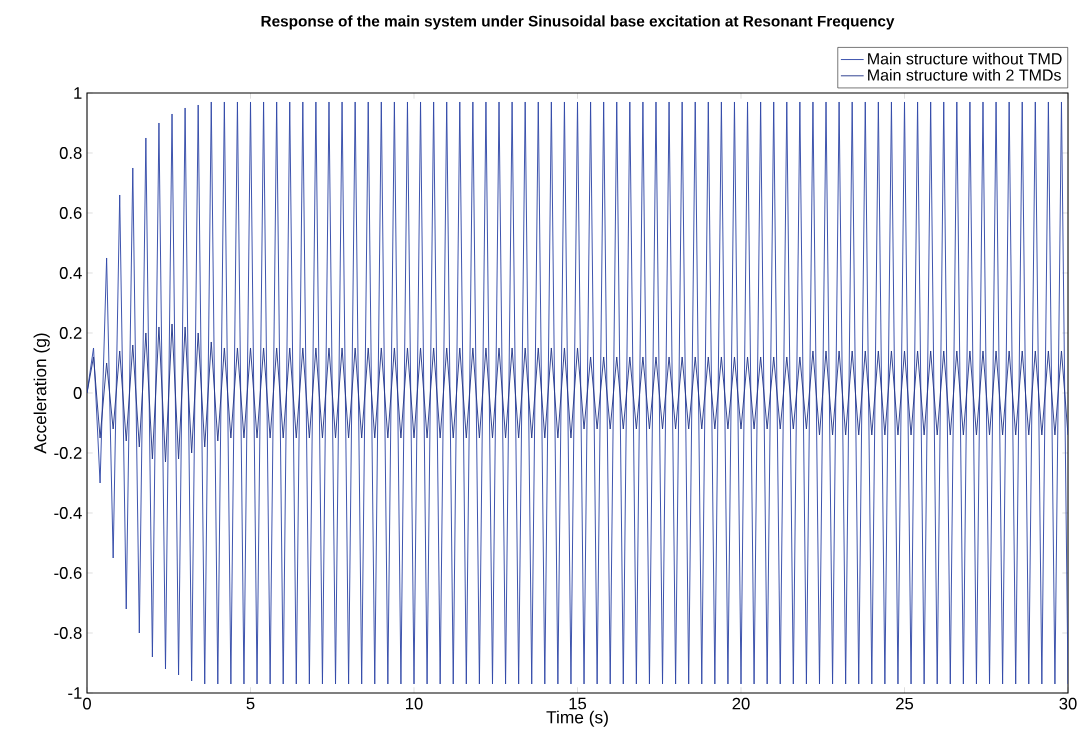 This screenshot has height=747, width=1085. What do you see at coordinates (87, 703) in the screenshot?
I see `x-tick-label: 0` at bounding box center [87, 703].